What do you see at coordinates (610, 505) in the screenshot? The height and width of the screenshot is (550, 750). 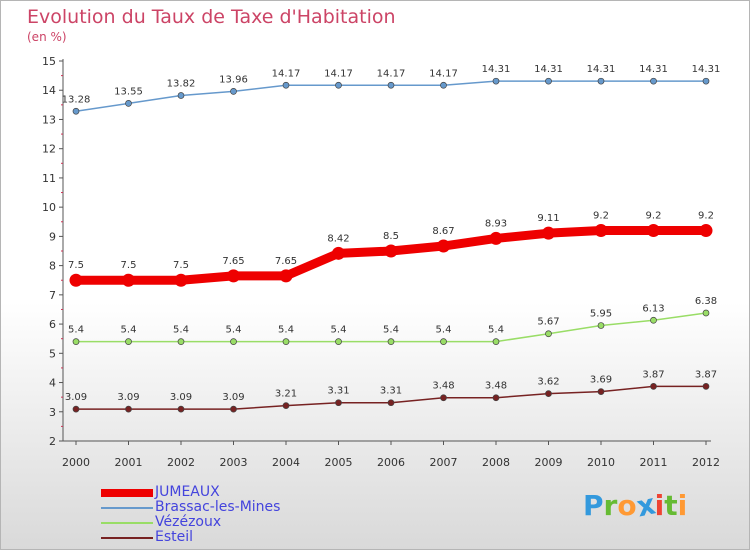 I see `logo-letter: r` at bounding box center [610, 505].